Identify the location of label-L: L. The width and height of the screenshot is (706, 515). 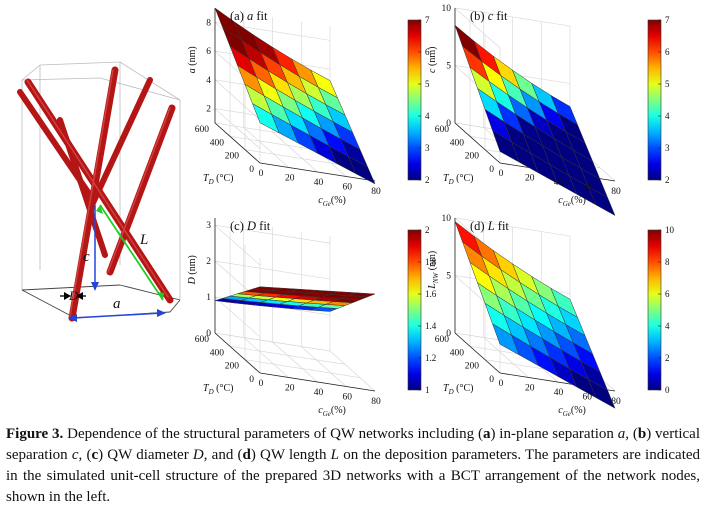
(143, 240).